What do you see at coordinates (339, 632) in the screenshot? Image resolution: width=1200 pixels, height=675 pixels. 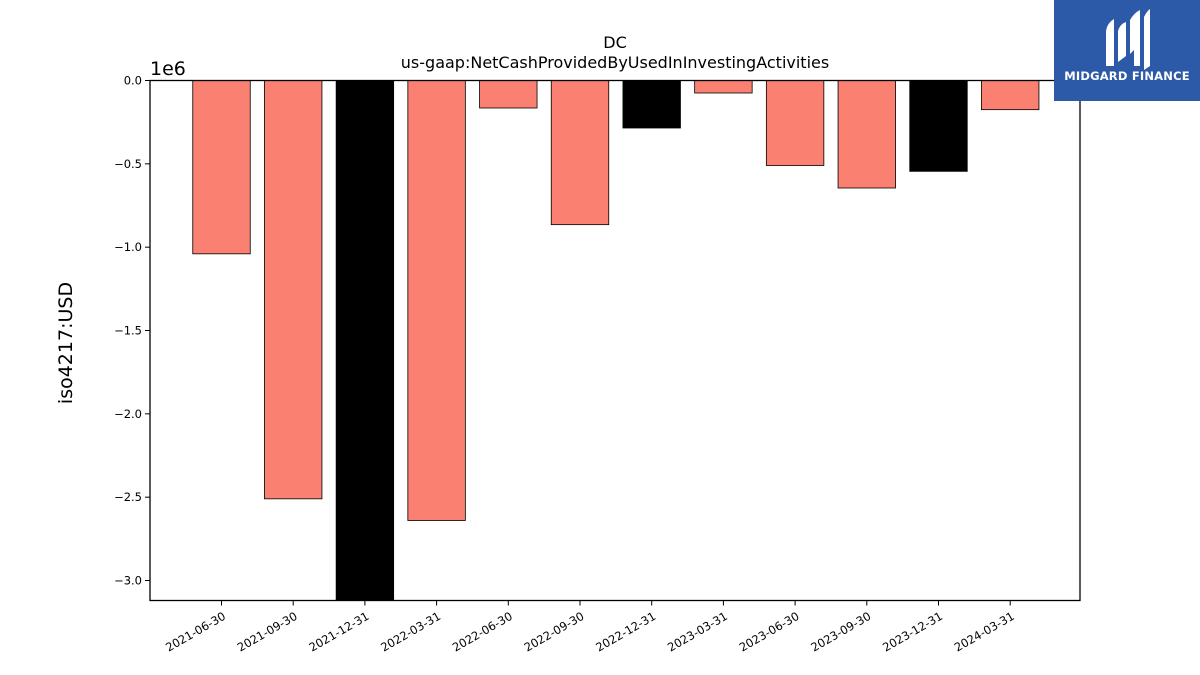 I see `x-tick-label: 2021-12-31` at bounding box center [339, 632].